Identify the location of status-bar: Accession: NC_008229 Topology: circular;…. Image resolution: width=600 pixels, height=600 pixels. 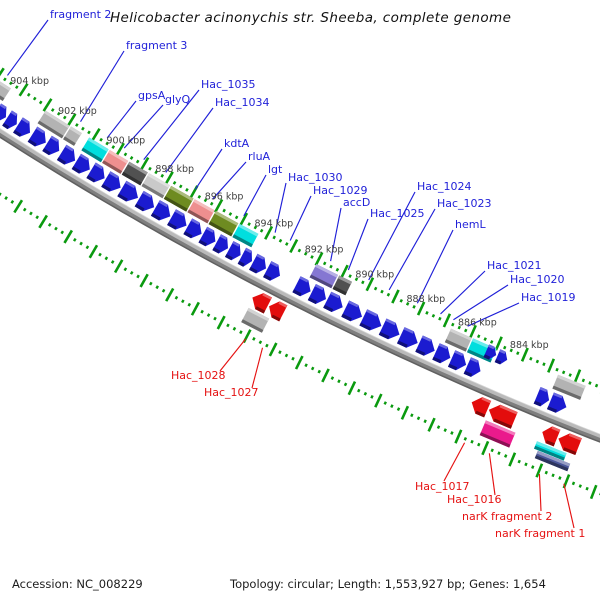
(300, 587).